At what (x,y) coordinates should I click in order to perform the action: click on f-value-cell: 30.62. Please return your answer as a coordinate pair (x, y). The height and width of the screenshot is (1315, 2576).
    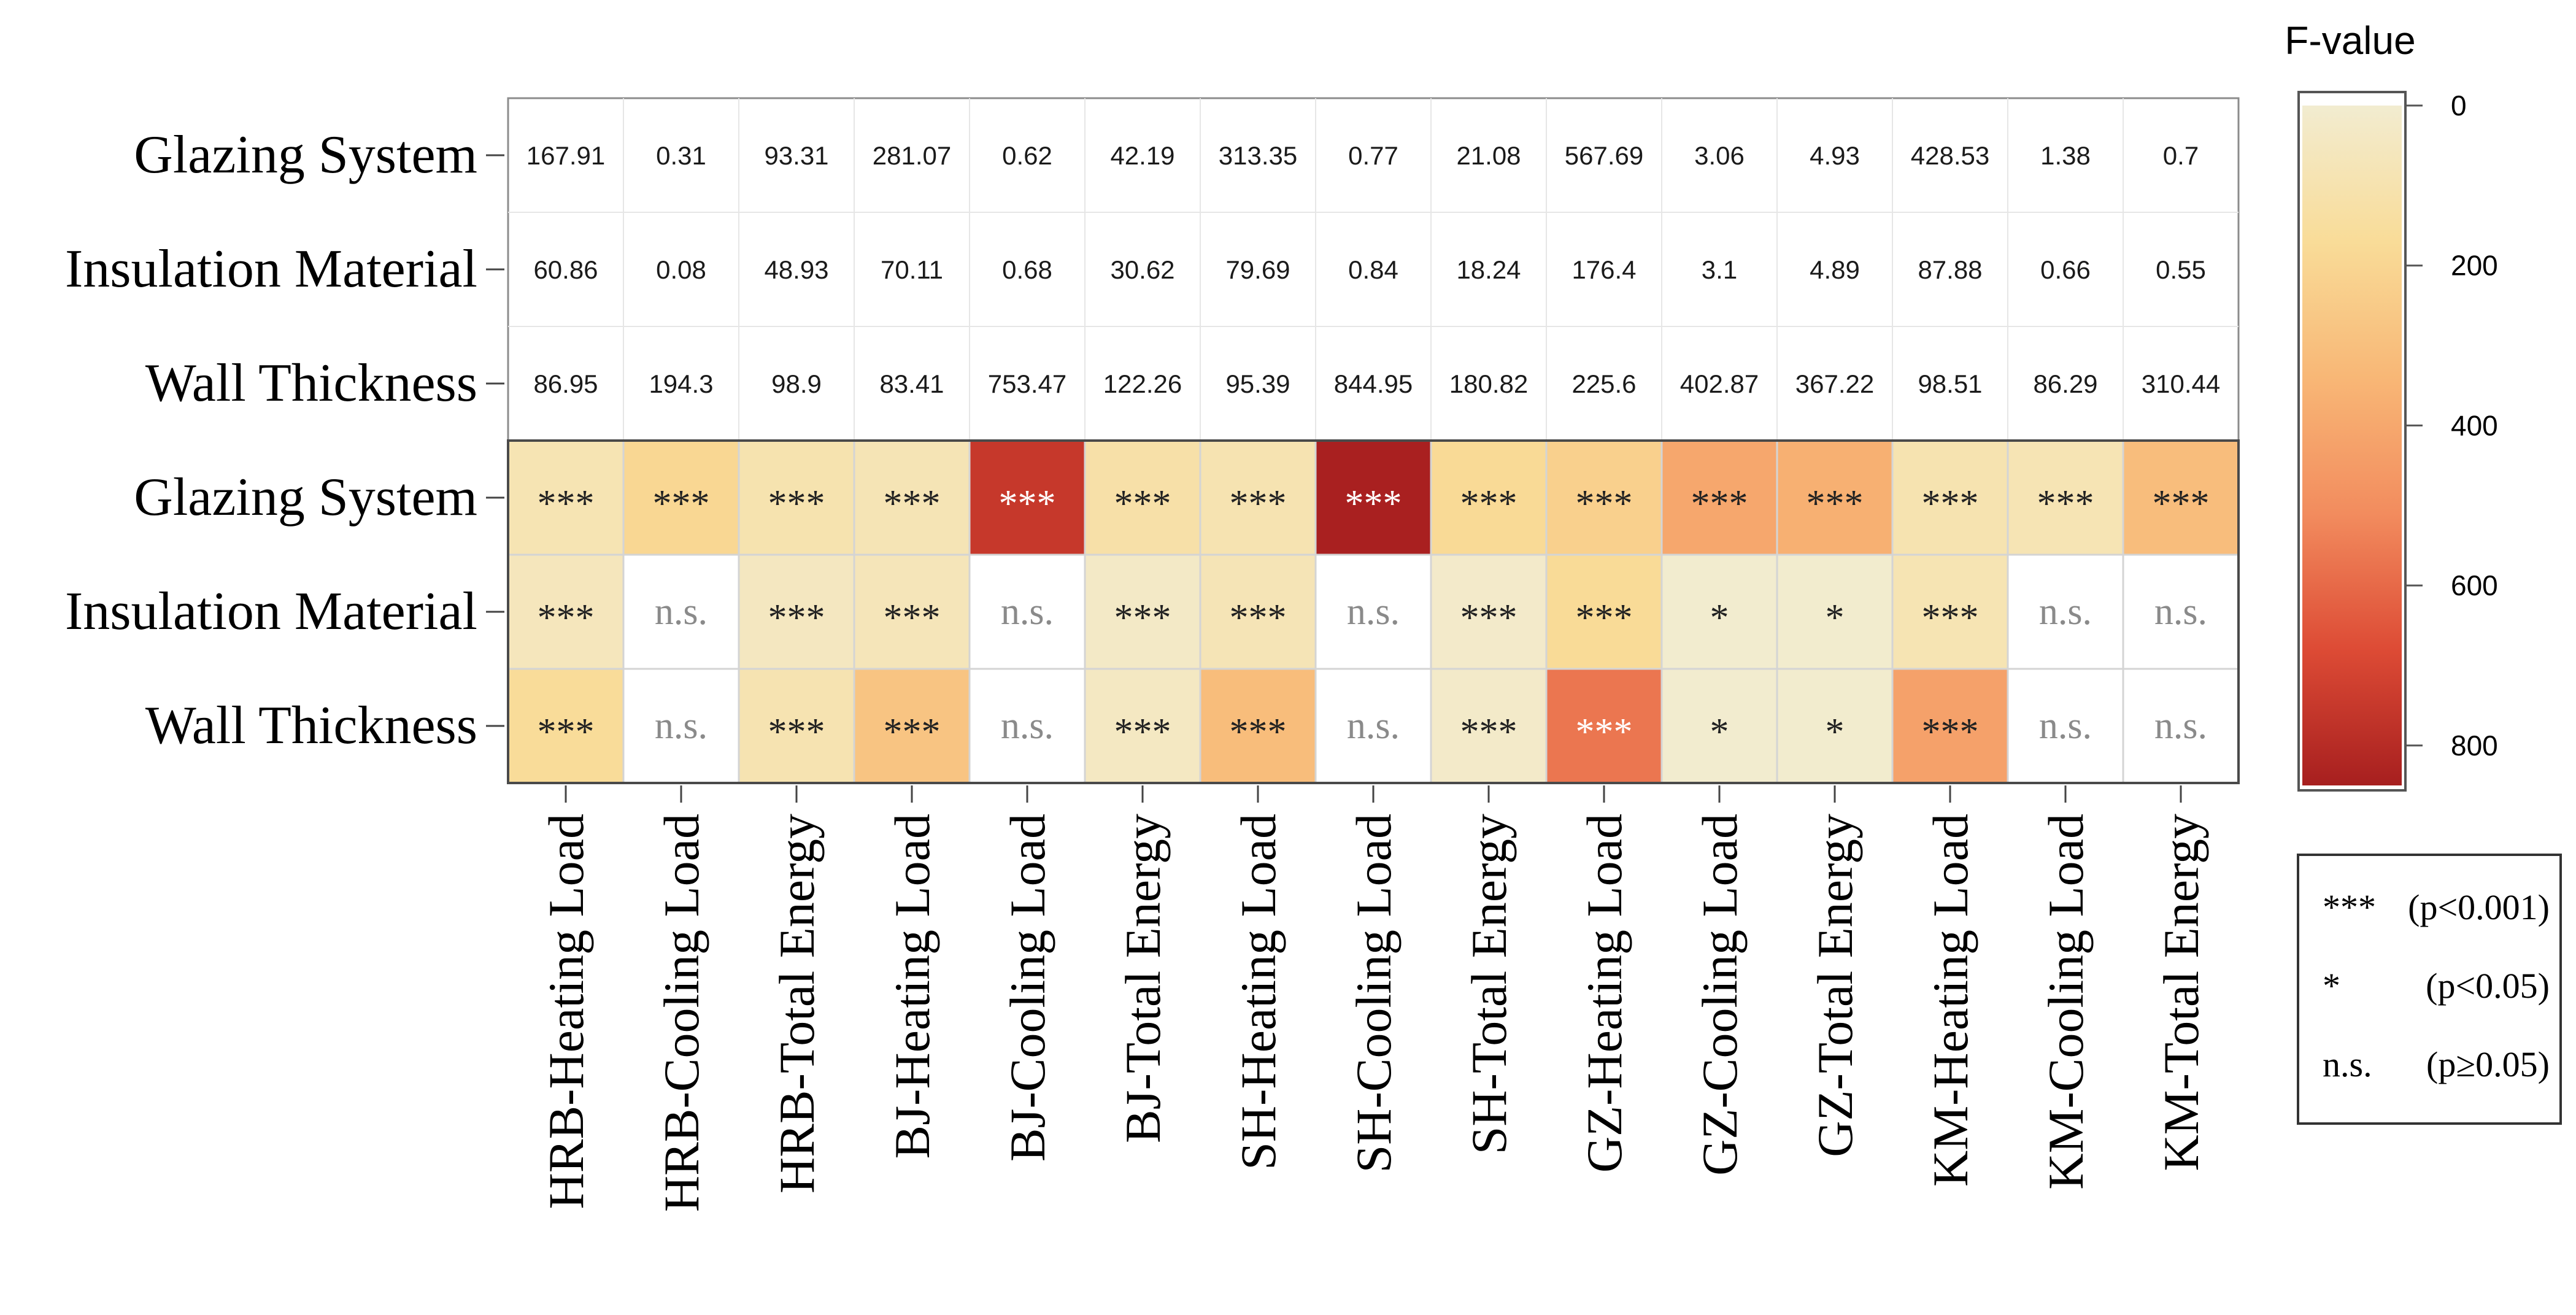
    Looking at the image, I should click on (1142, 269).